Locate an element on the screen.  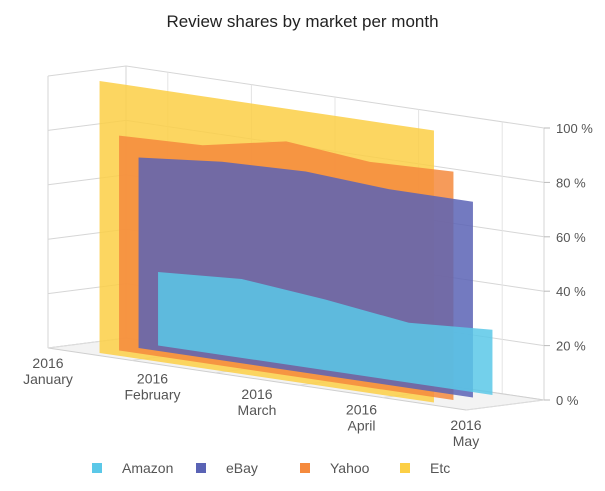
legend-item: Yahoo is located at coordinates (334, 468).